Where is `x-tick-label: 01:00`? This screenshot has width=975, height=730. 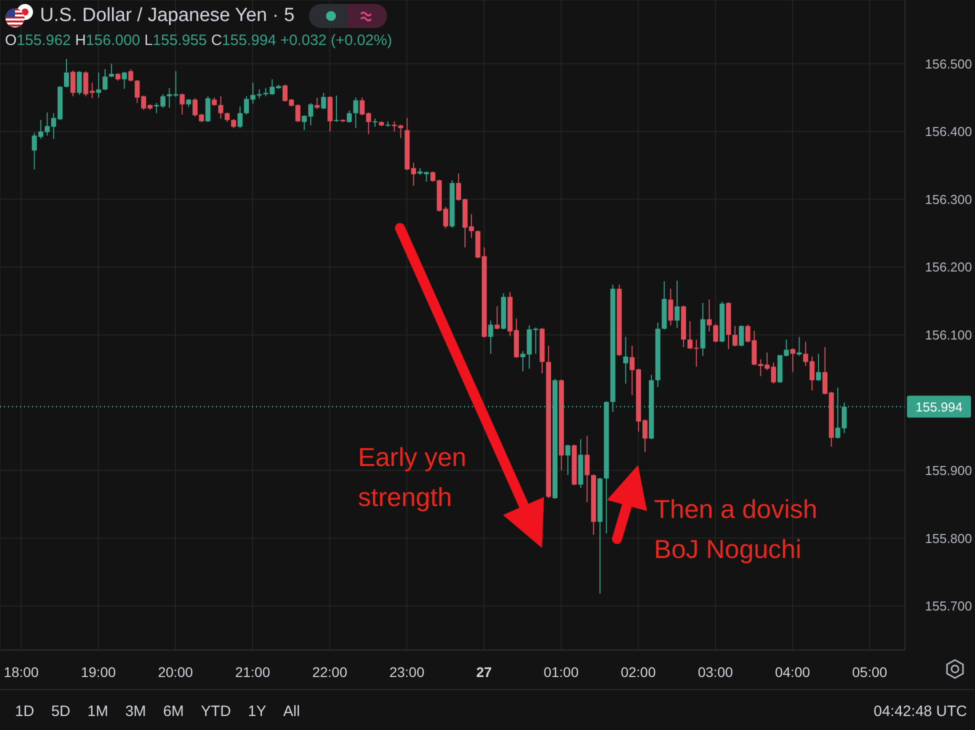
x-tick-label: 01:00 is located at coordinates (561, 672).